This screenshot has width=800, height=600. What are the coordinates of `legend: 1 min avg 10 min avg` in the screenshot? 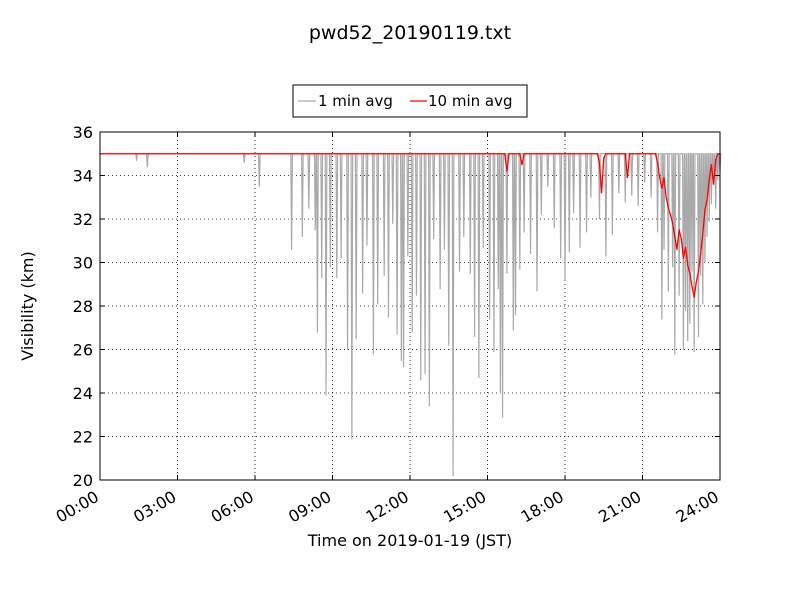 It's located at (410, 101).